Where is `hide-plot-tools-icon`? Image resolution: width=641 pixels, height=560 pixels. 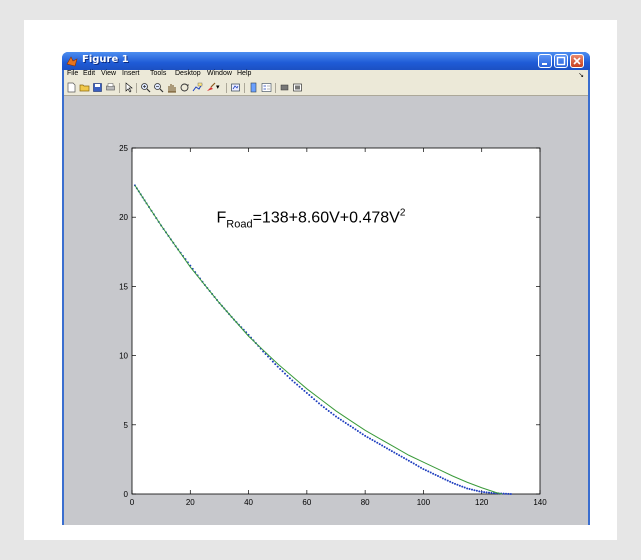 hide-plot-tools-icon is located at coordinates (284, 87).